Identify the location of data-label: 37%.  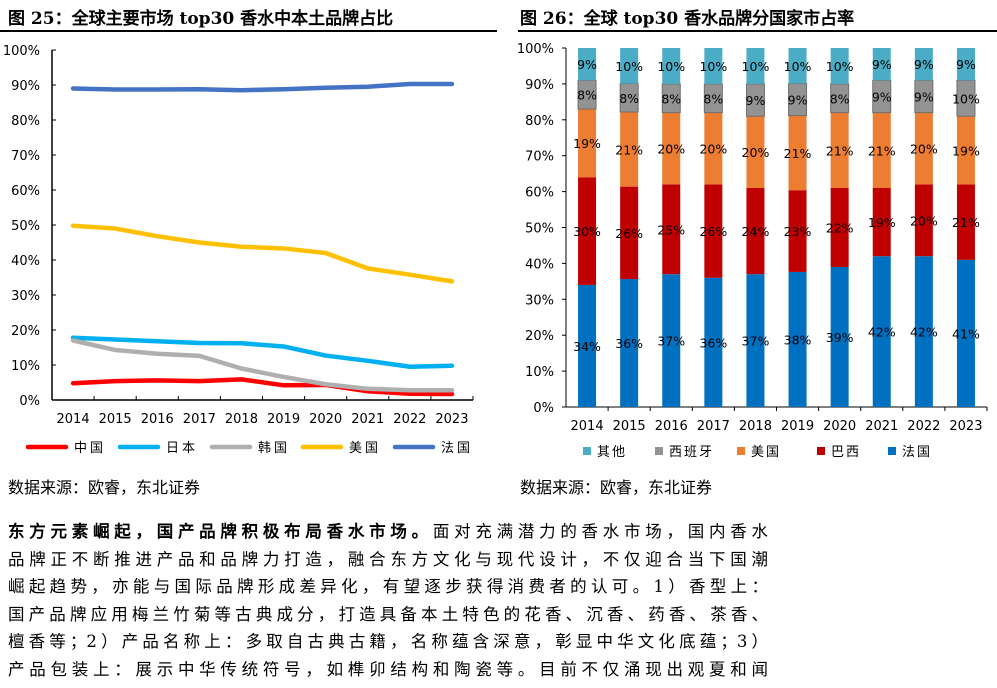
(756, 341).